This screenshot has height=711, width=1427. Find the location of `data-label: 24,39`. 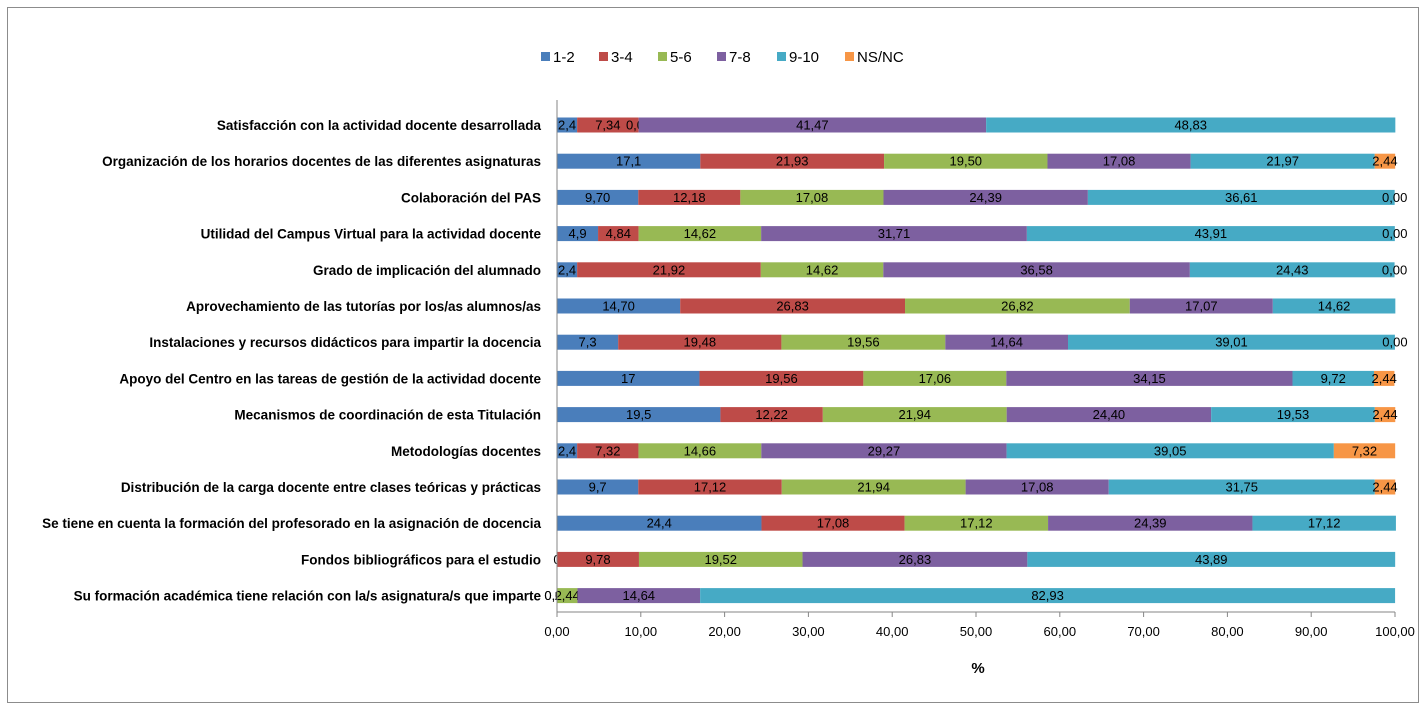

data-label: 24,39 is located at coordinates (985, 197).